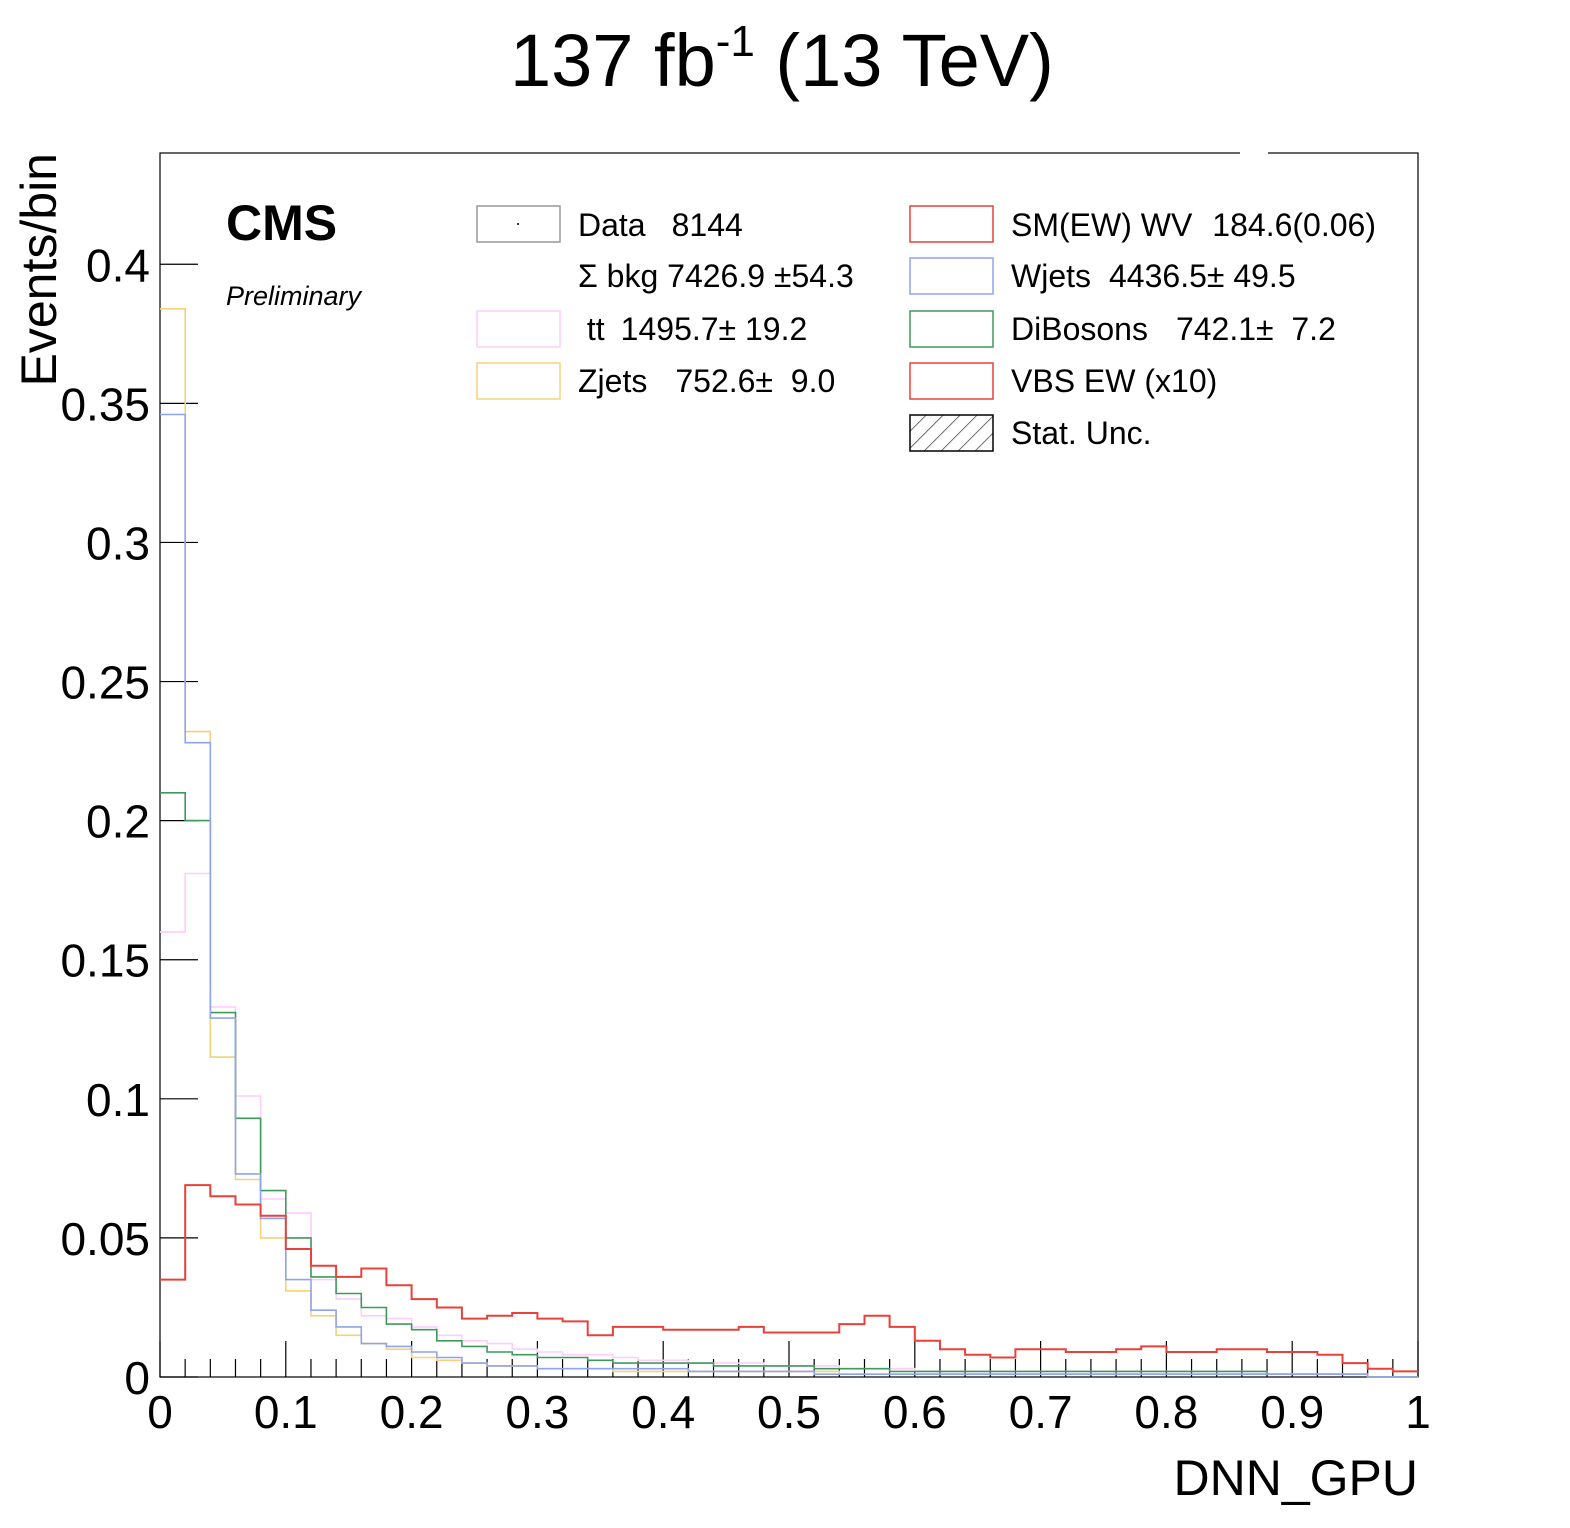 The height and width of the screenshot is (1528, 1570). Describe the element at coordinates (137, 1378) in the screenshot. I see `y-tick-label: 0` at that location.